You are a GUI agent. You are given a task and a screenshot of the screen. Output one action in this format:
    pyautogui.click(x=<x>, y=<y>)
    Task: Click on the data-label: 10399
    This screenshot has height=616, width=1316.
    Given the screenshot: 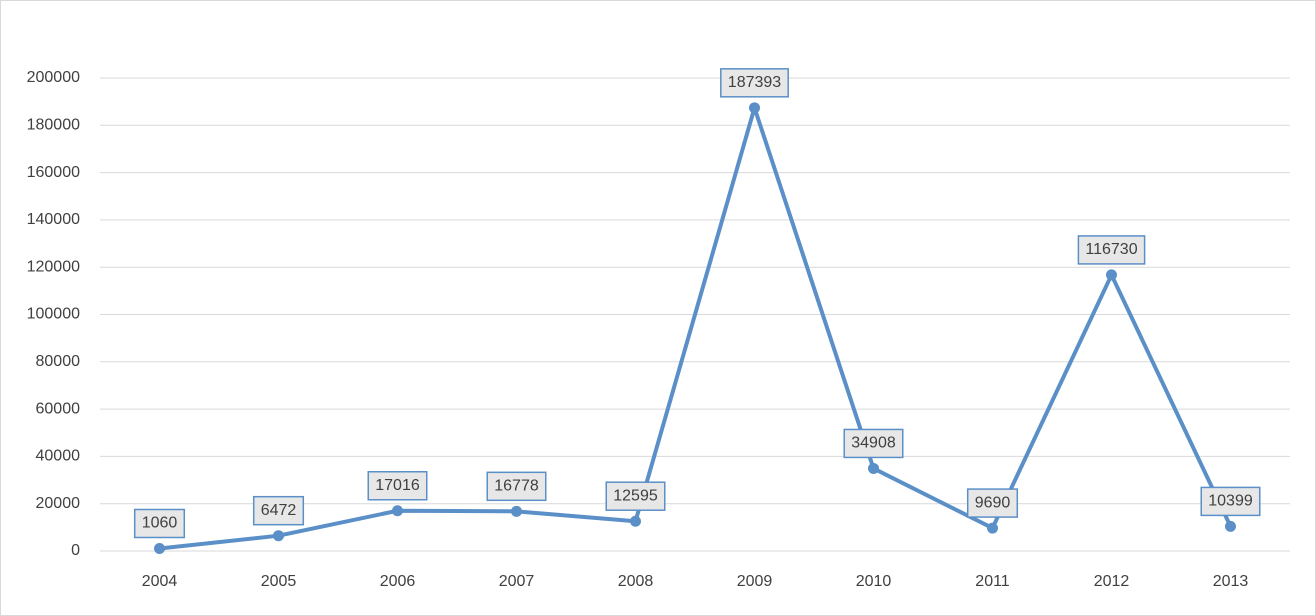 What is the action you would take?
    pyautogui.click(x=1230, y=501)
    